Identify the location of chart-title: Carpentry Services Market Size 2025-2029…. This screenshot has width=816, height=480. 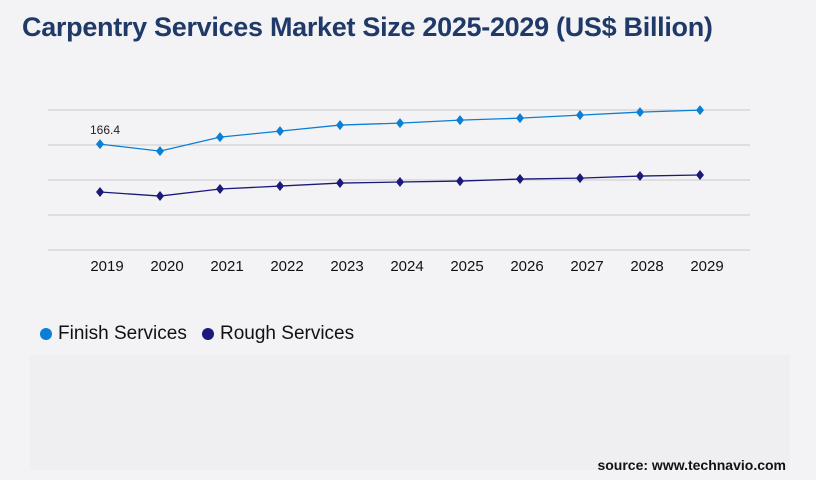
(367, 27).